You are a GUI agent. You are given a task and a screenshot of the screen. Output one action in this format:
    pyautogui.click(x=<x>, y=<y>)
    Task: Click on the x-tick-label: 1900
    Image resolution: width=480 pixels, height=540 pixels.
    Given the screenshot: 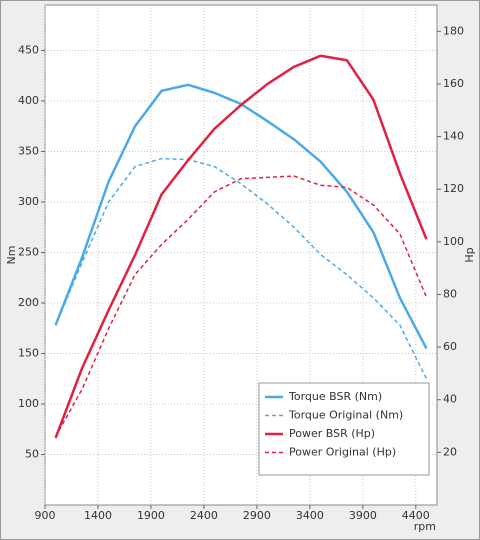 What is the action you would take?
    pyautogui.click(x=151, y=515)
    